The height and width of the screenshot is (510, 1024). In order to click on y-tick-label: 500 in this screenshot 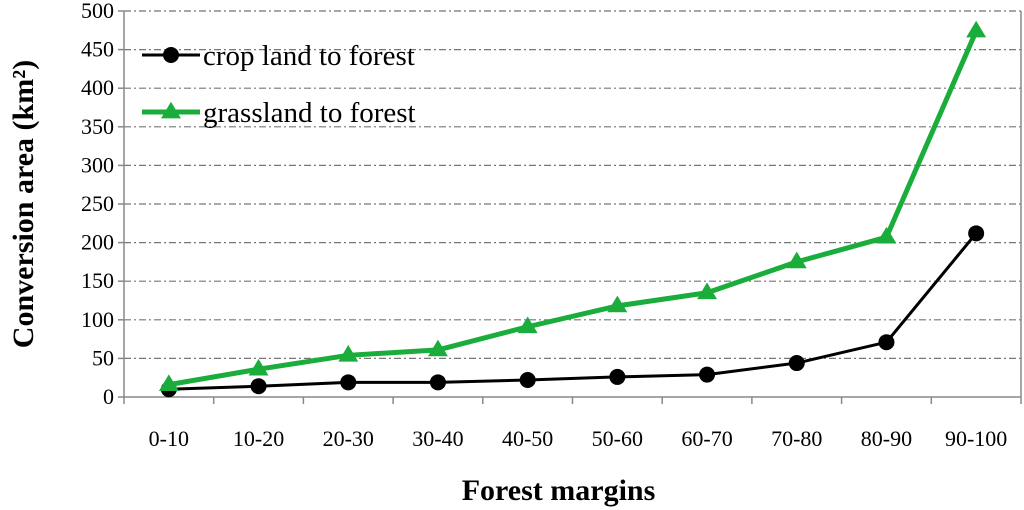, I will do `click(97, 11)`.